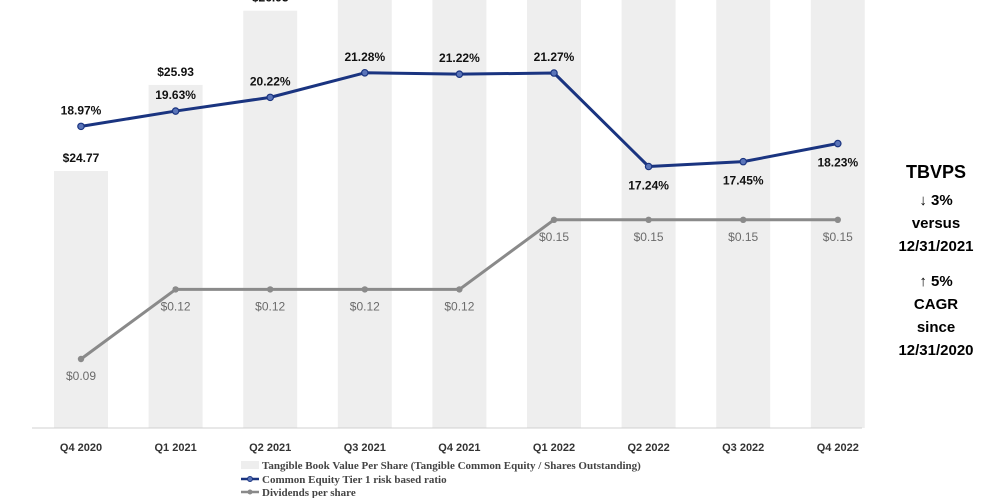  Describe the element at coordinates (175, 72) in the screenshot. I see `bar-label-q1-2021: $25.93` at that location.